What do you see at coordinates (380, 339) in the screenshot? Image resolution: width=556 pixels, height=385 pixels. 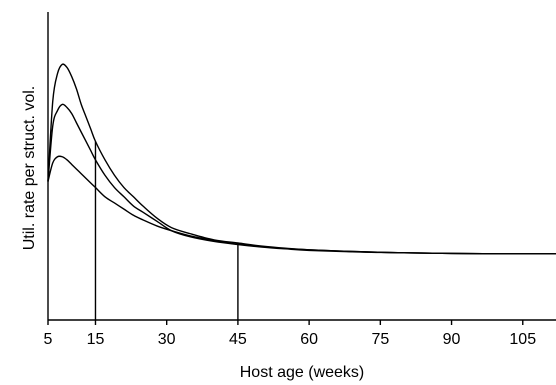 I see `x-tick-label-75: 75` at bounding box center [380, 339].